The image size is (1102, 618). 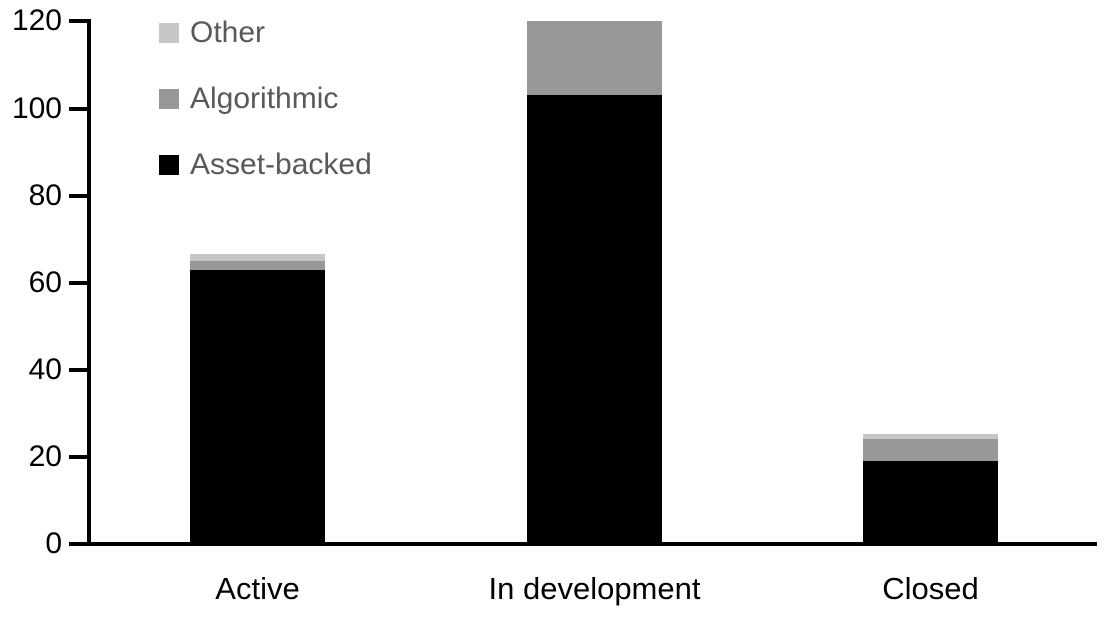 I want to click on bar-active, so click(x=257, y=399).